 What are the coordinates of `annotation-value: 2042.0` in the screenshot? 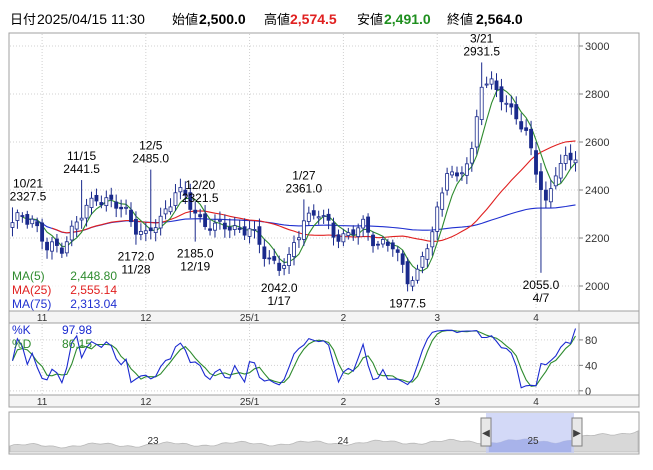 It's located at (279, 288).